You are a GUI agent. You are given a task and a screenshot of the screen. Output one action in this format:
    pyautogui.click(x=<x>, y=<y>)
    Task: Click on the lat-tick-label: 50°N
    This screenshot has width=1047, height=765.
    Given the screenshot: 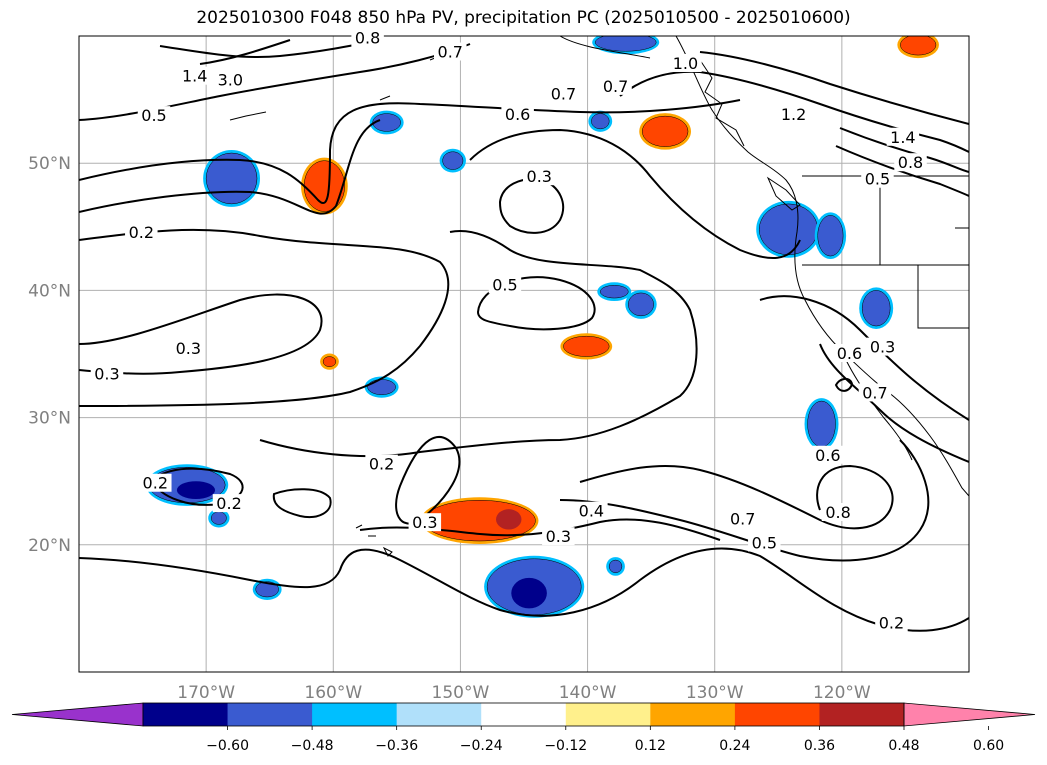 What is the action you would take?
    pyautogui.click(x=49, y=164)
    